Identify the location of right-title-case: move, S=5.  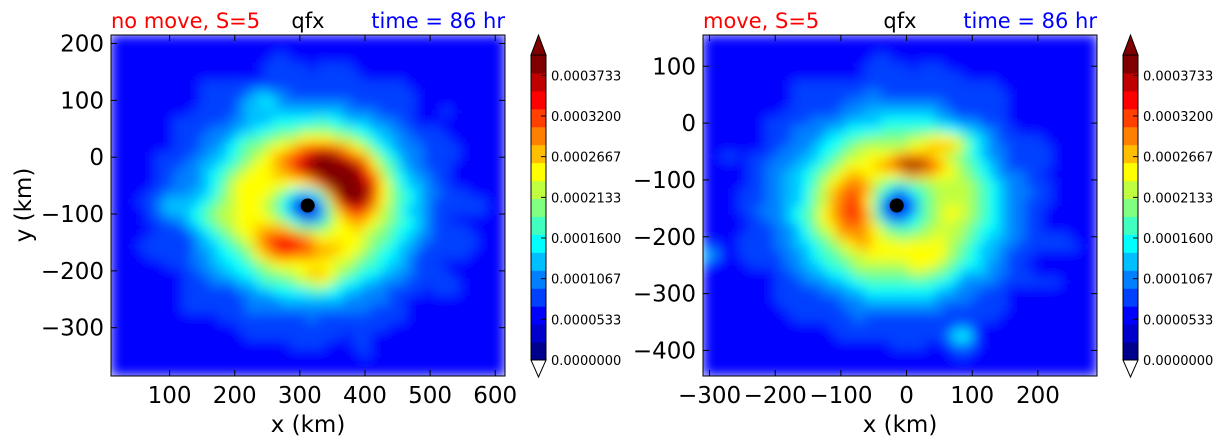
(761, 21).